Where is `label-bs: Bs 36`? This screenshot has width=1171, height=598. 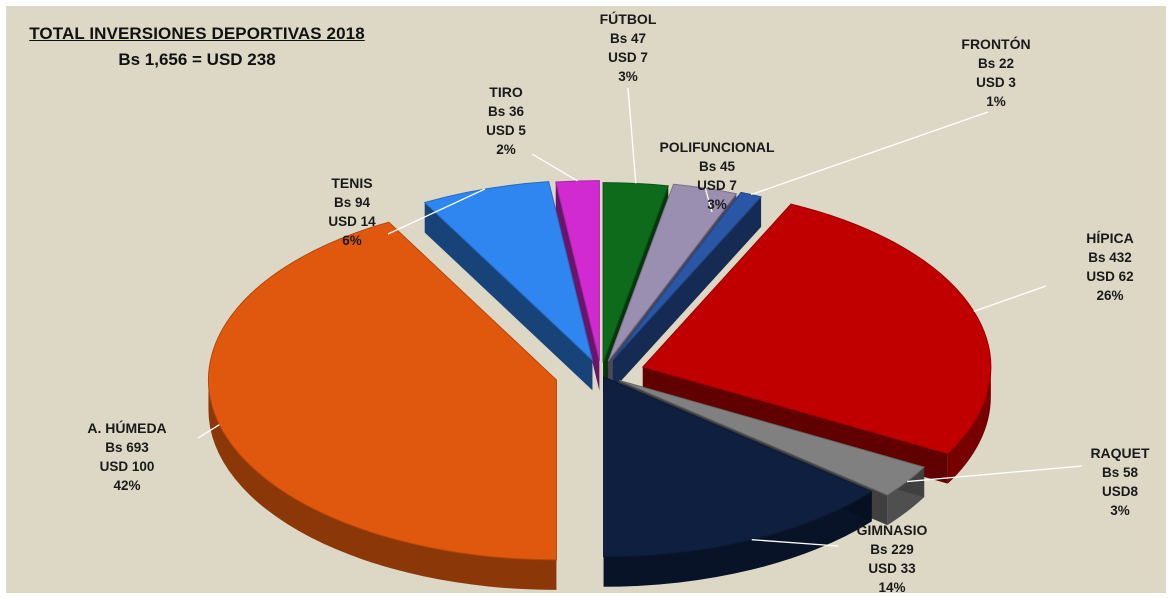 label-bs: Bs 36 is located at coordinates (506, 111).